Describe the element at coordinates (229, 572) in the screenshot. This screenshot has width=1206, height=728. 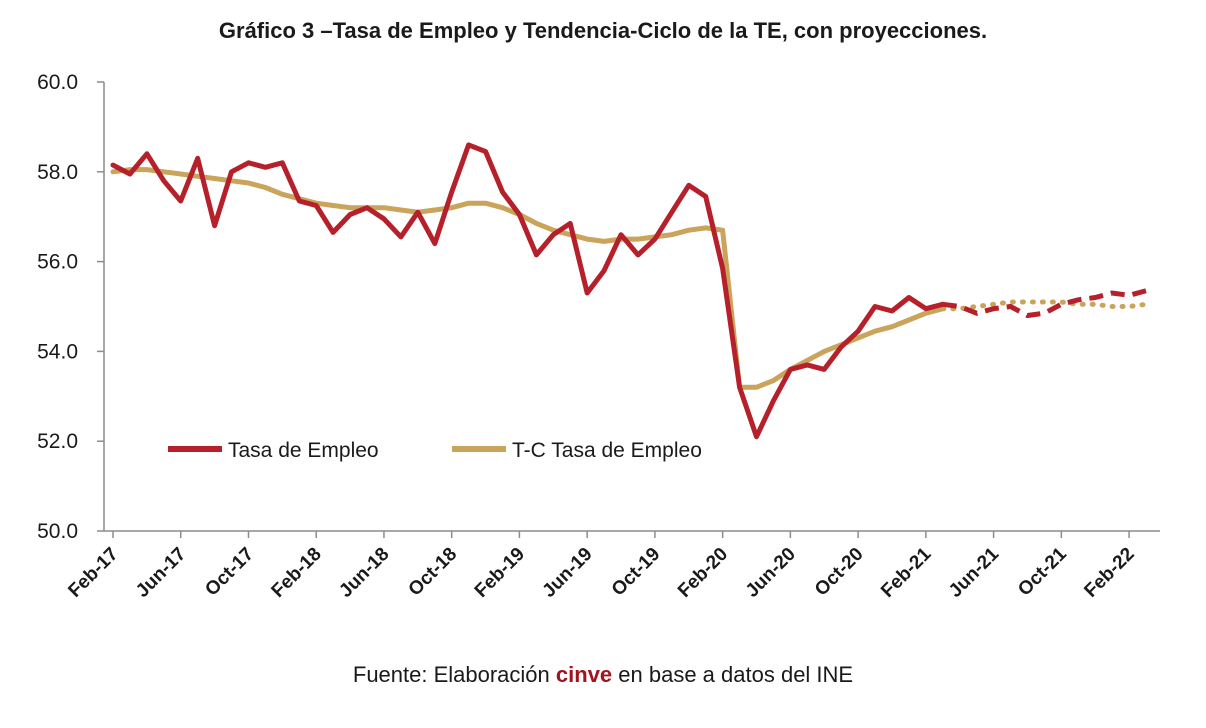
I see `x-tick-label: Oct-17` at that location.